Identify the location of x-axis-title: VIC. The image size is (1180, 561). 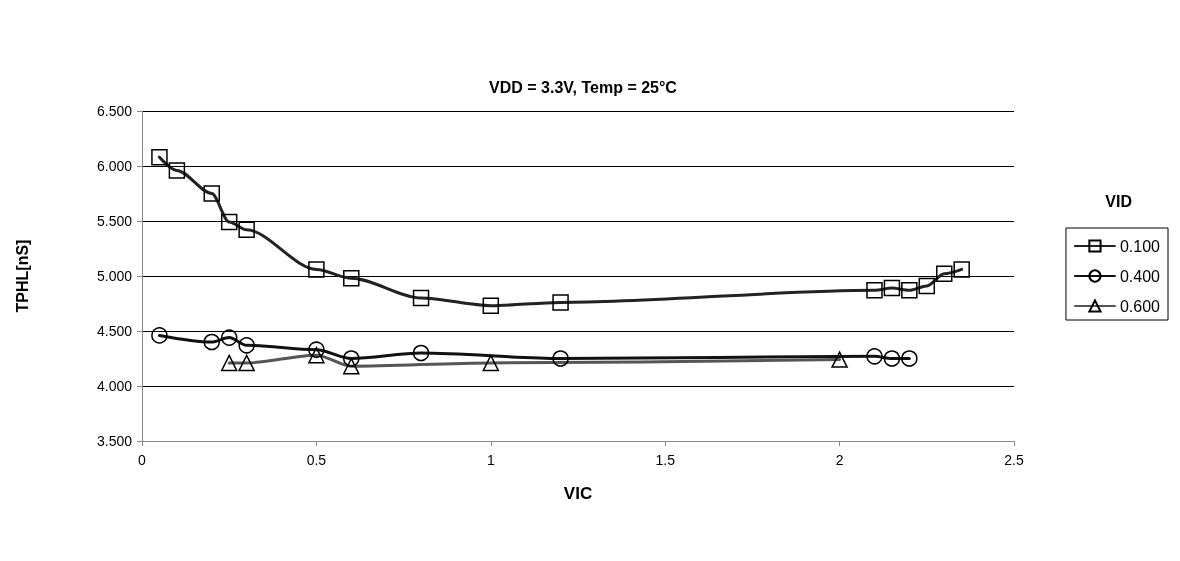
(578, 493).